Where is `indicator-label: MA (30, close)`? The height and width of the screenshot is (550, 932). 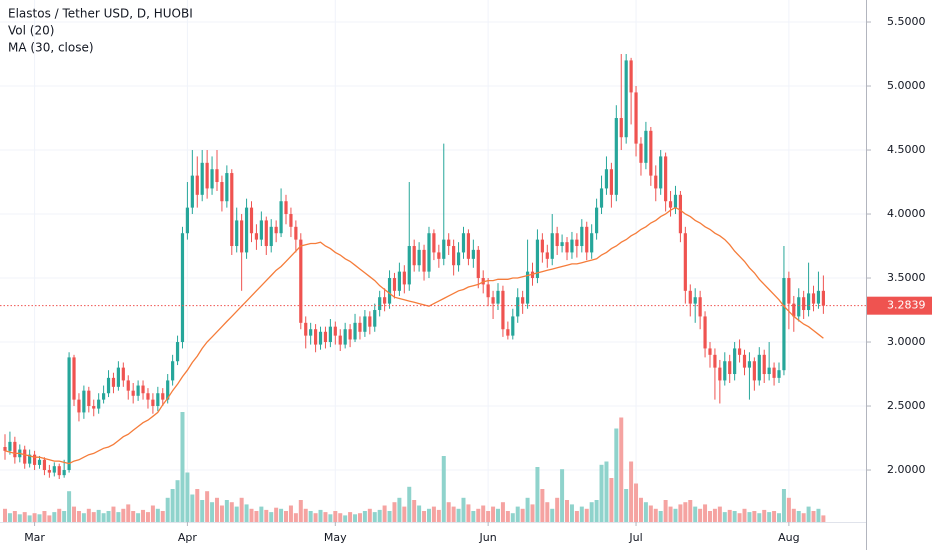 indicator-label: MA (30, close) is located at coordinates (51, 48).